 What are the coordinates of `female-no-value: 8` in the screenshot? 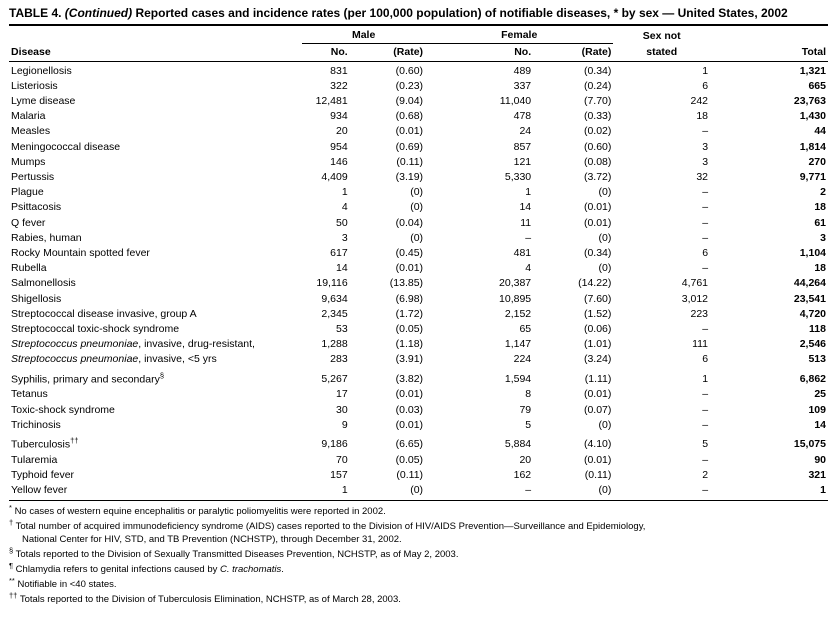 It's located at (528, 394).